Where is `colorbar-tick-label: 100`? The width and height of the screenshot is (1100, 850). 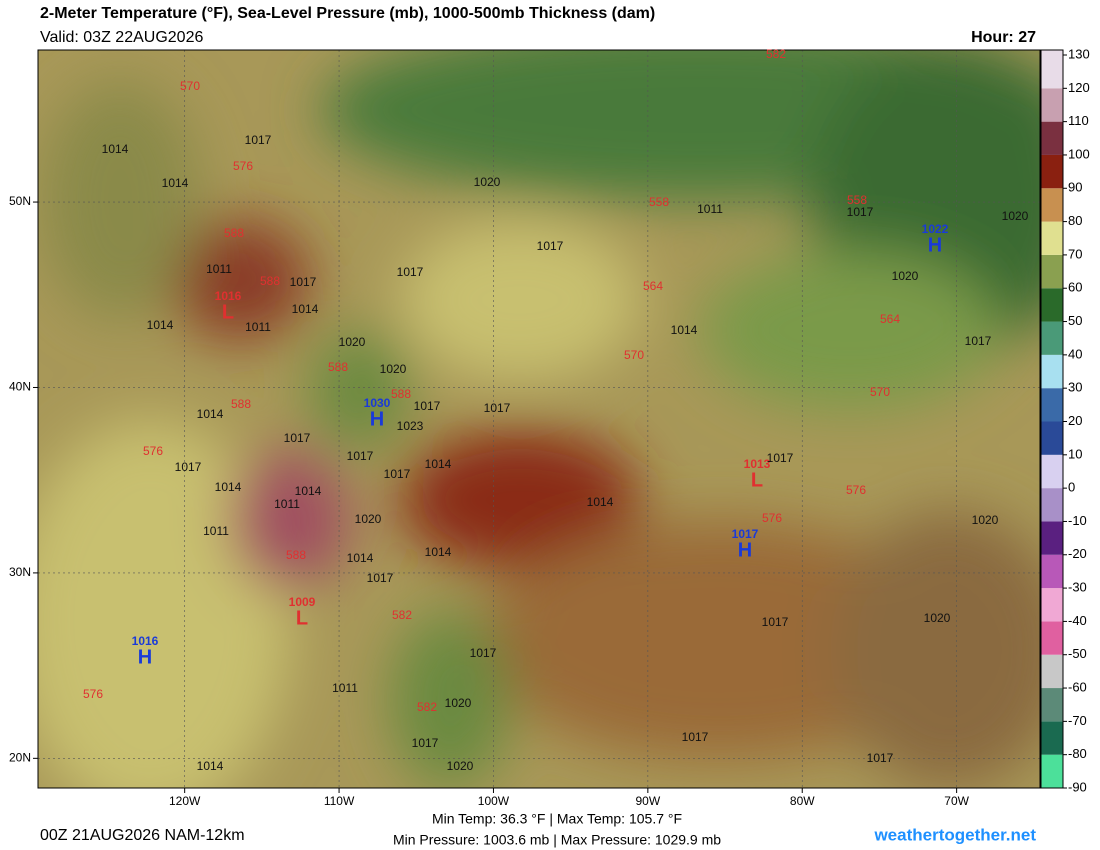 colorbar-tick-label: 100 is located at coordinates (1079, 153).